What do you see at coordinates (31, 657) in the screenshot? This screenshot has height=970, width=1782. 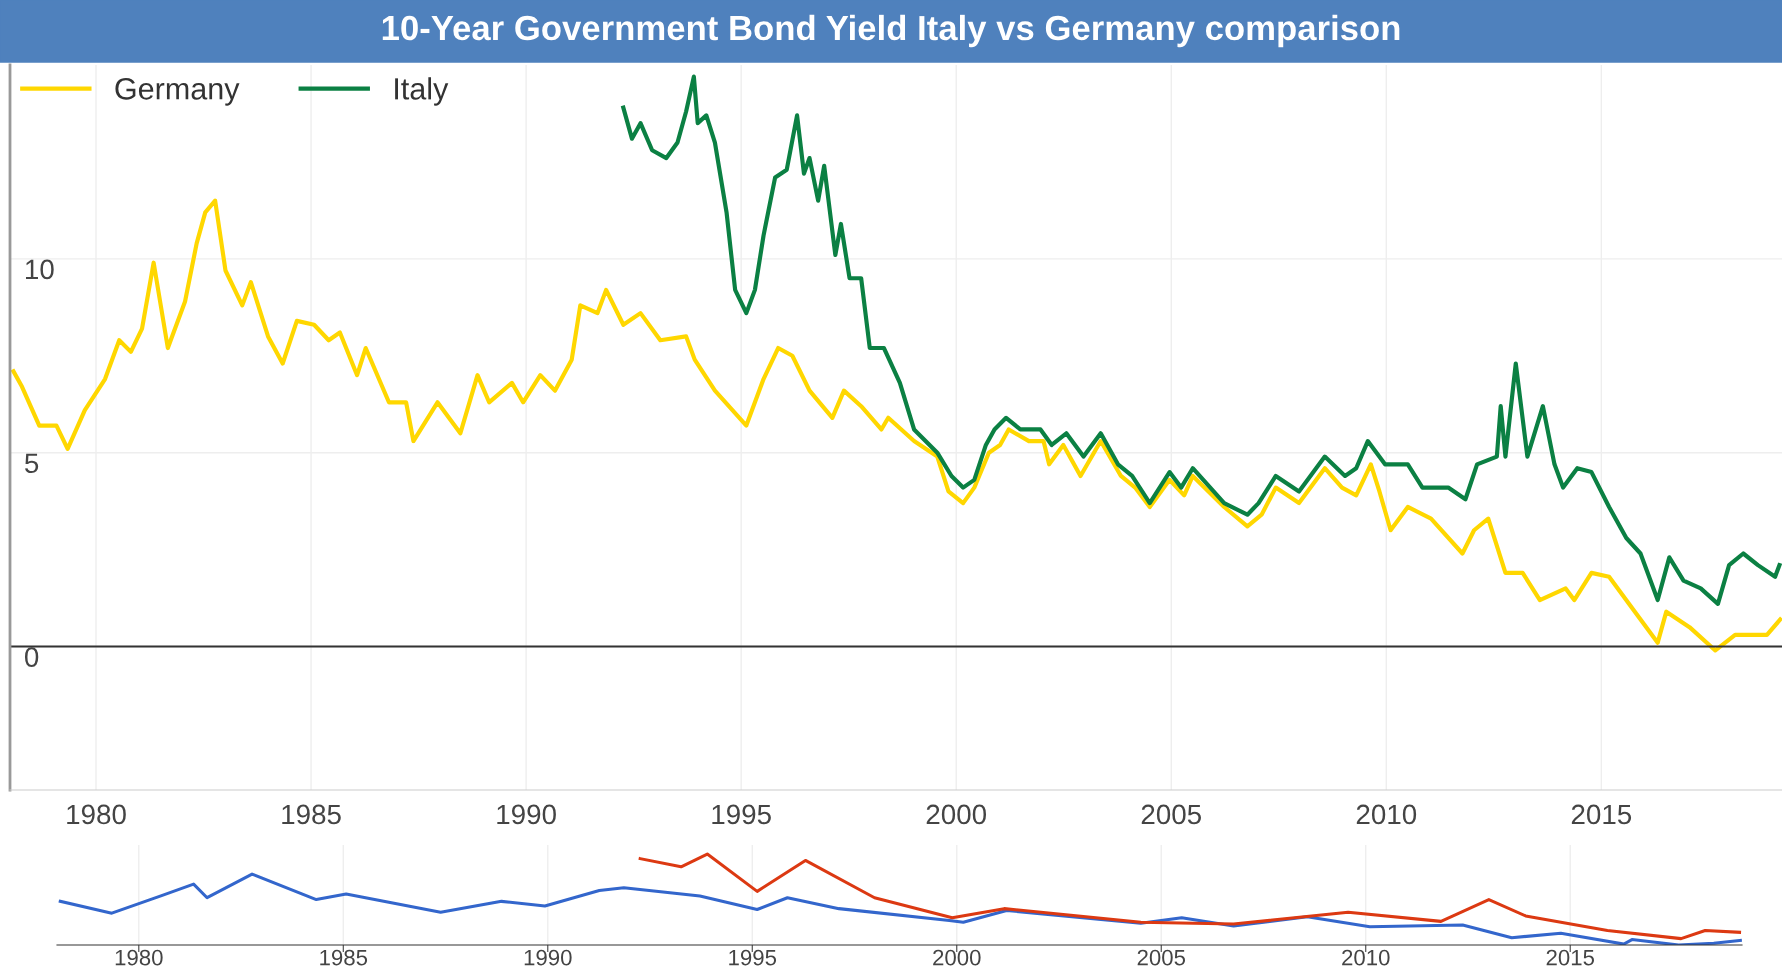 I see `y-tick-label: 0` at bounding box center [31, 657].